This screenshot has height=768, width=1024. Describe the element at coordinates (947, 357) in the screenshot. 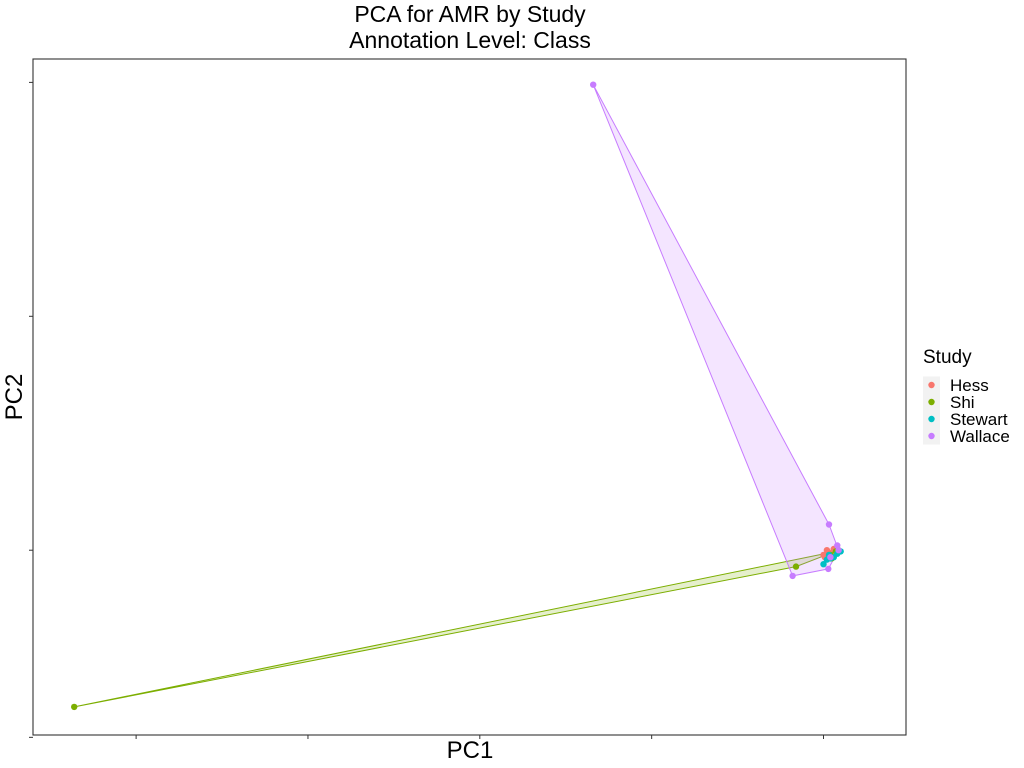

I see `legend-title: Study` at that location.